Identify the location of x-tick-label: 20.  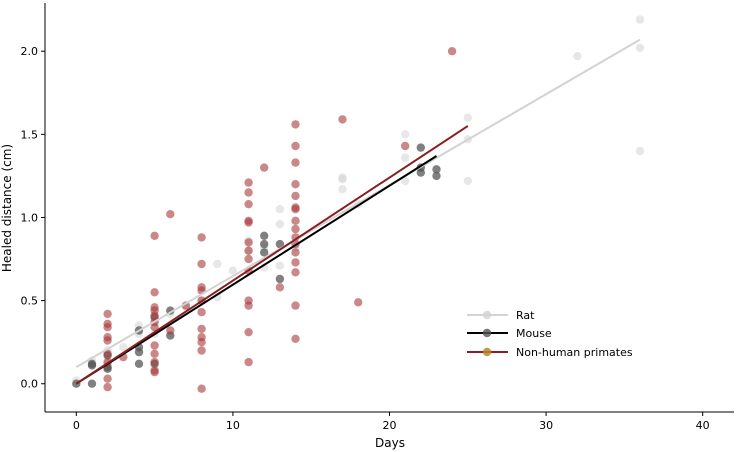
(390, 425).